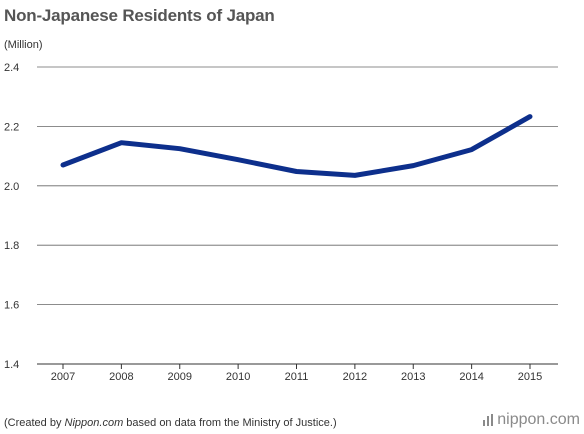 The width and height of the screenshot is (584, 434). What do you see at coordinates (63, 377) in the screenshot?
I see `x-tick-label: 2007` at bounding box center [63, 377].